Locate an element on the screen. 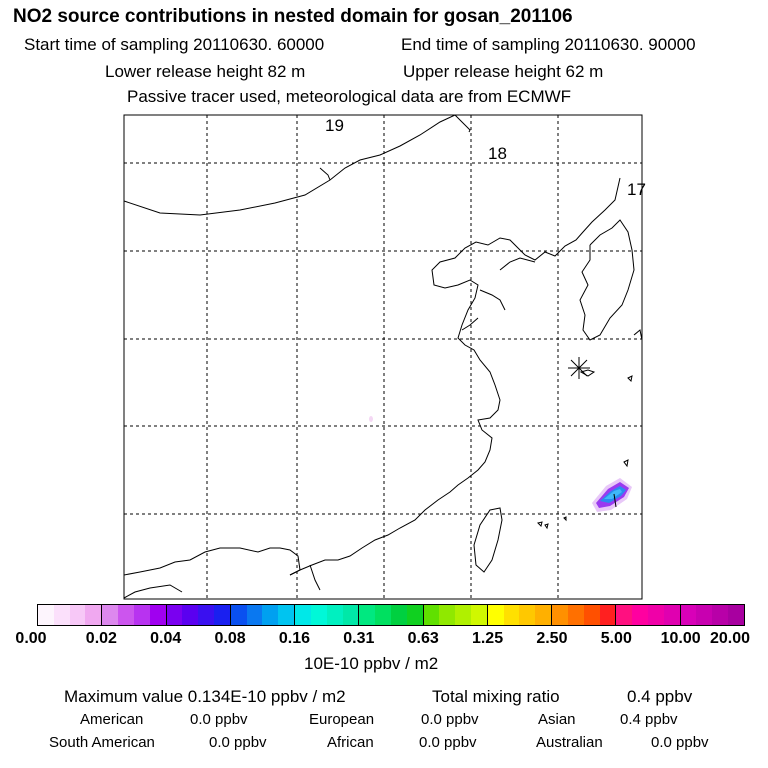  colorbar is located at coordinates (391, 615).